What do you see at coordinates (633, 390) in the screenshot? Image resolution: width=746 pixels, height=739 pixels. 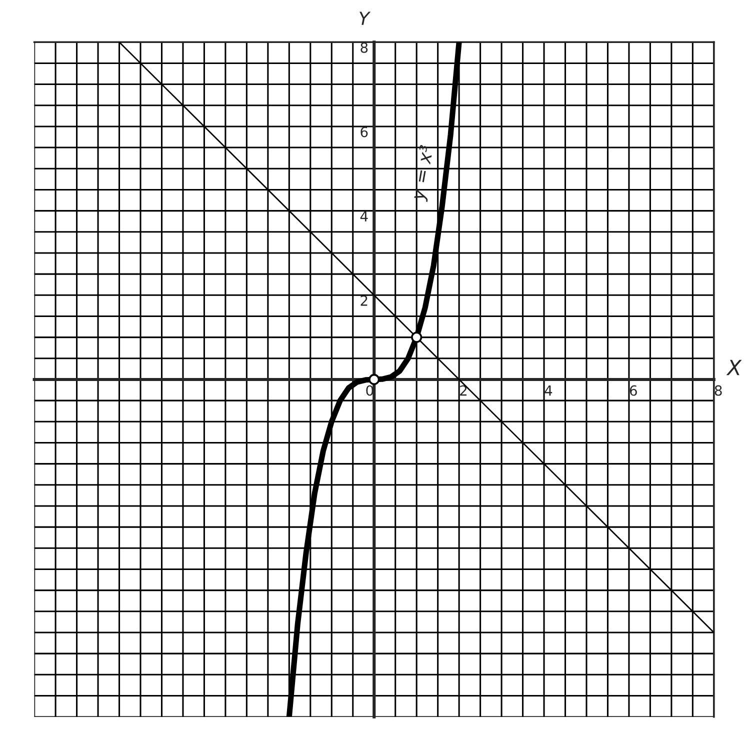 I see `x-tick-label: 6` at bounding box center [633, 390].